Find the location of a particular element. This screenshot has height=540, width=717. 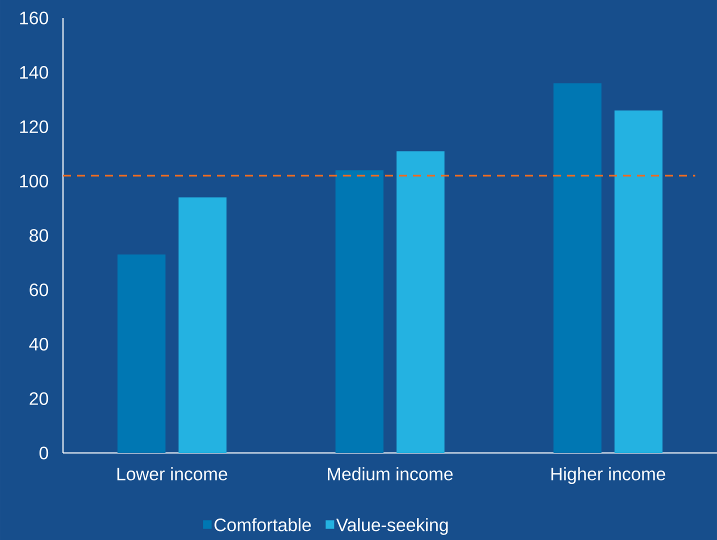

y-tick-label: 120 is located at coordinates (34, 127).